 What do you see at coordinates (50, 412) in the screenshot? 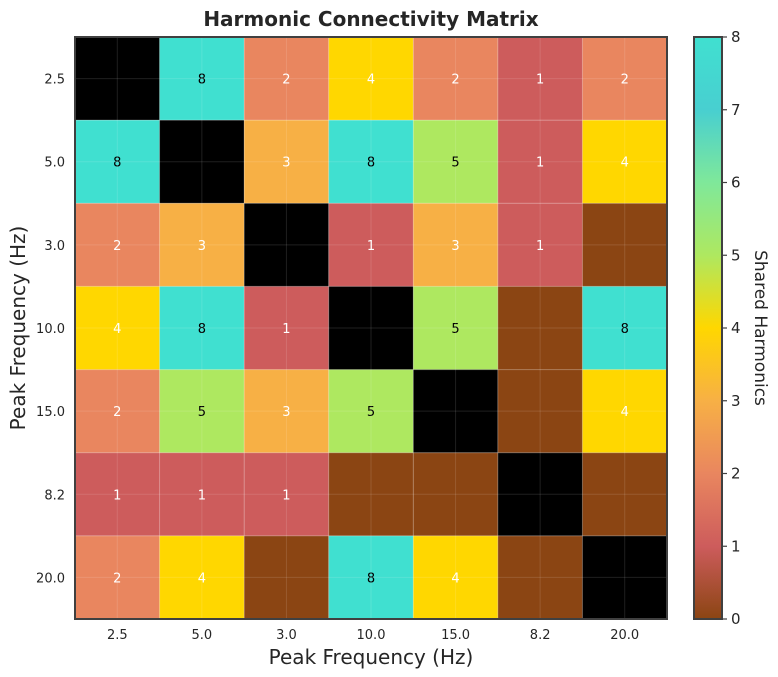
I see `y-tick-label: 15.0` at bounding box center [50, 412].